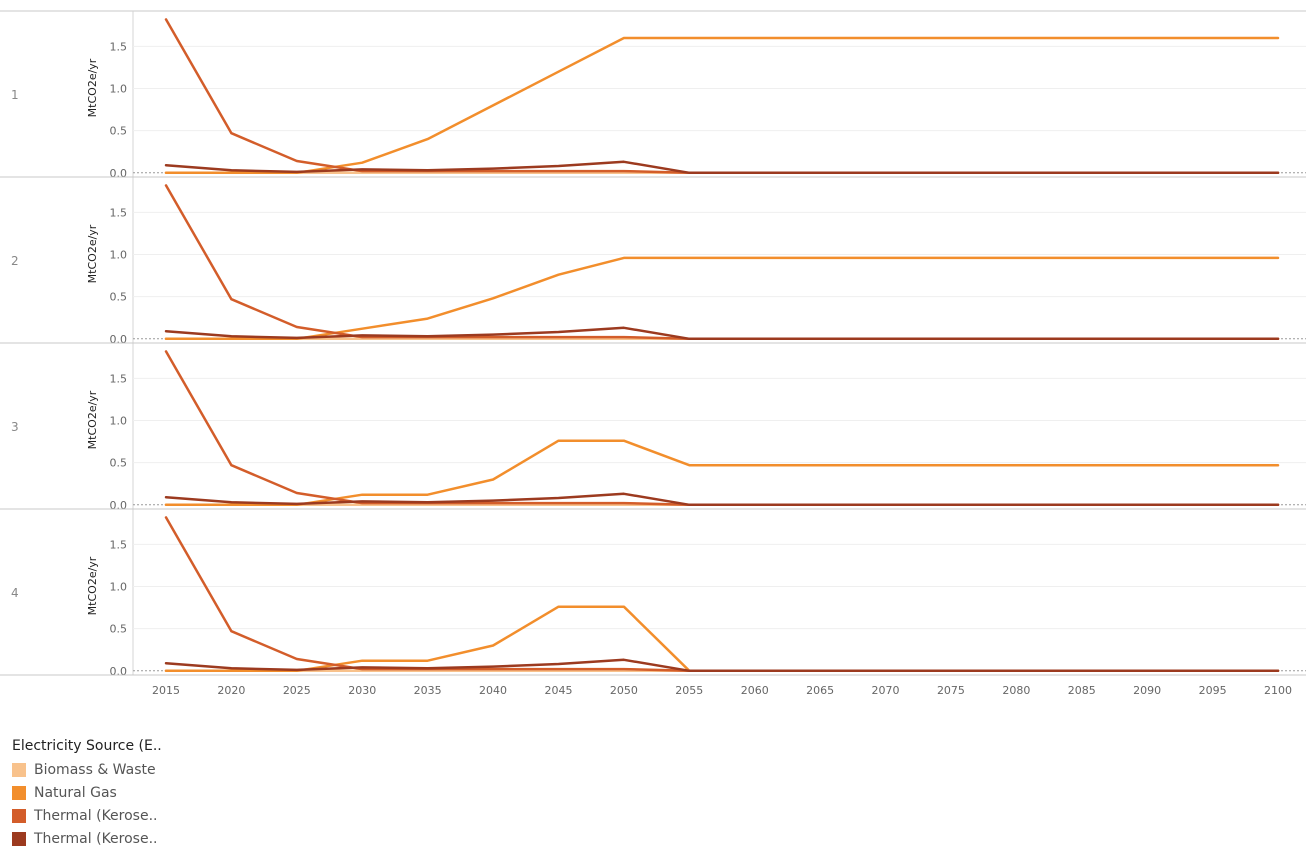 This screenshot has width=1306, height=850. I want to click on row-label: 4, so click(15, 593).